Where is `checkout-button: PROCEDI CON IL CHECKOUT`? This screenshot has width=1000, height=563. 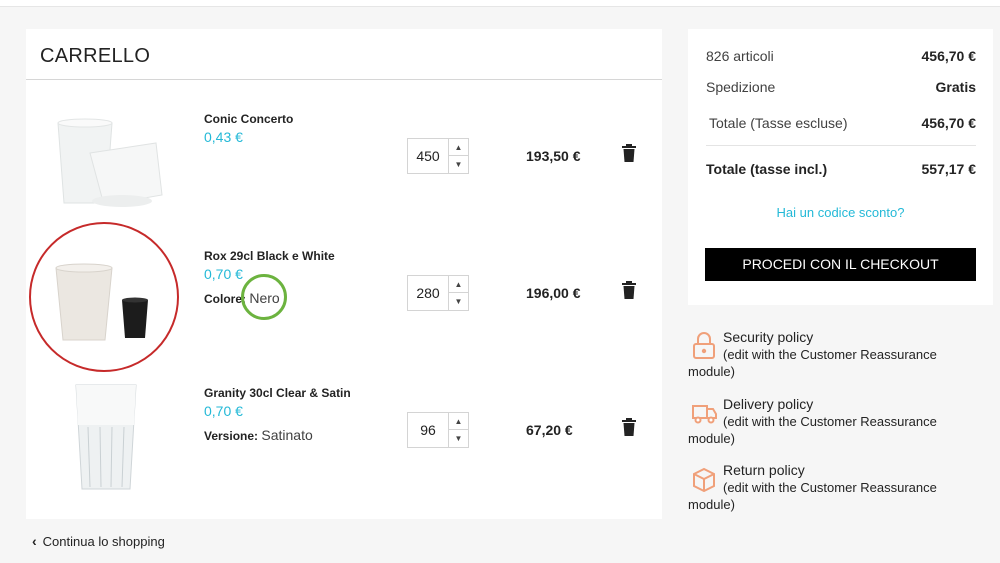
checkout-button: PROCEDI CON IL CHECKOUT is located at coordinates (840, 264).